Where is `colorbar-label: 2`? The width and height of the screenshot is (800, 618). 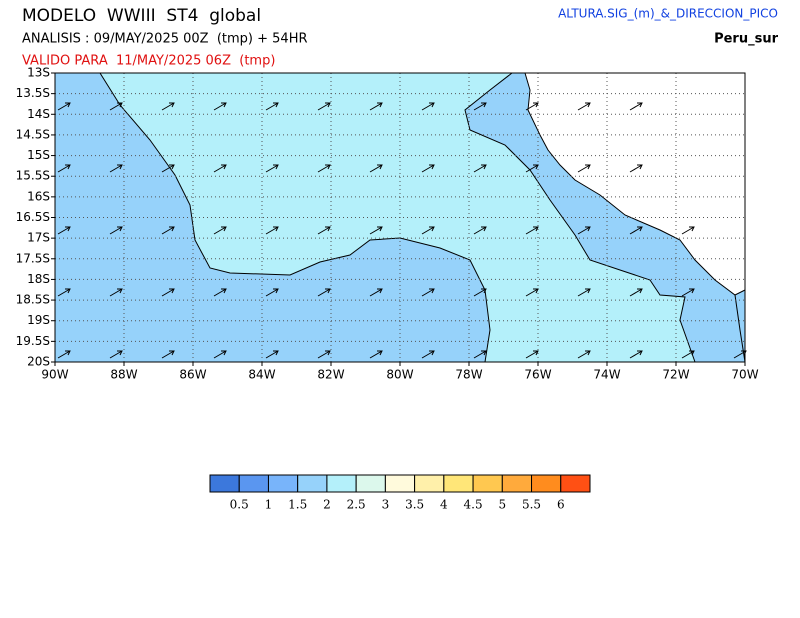 colorbar-label: 2 is located at coordinates (327, 505).